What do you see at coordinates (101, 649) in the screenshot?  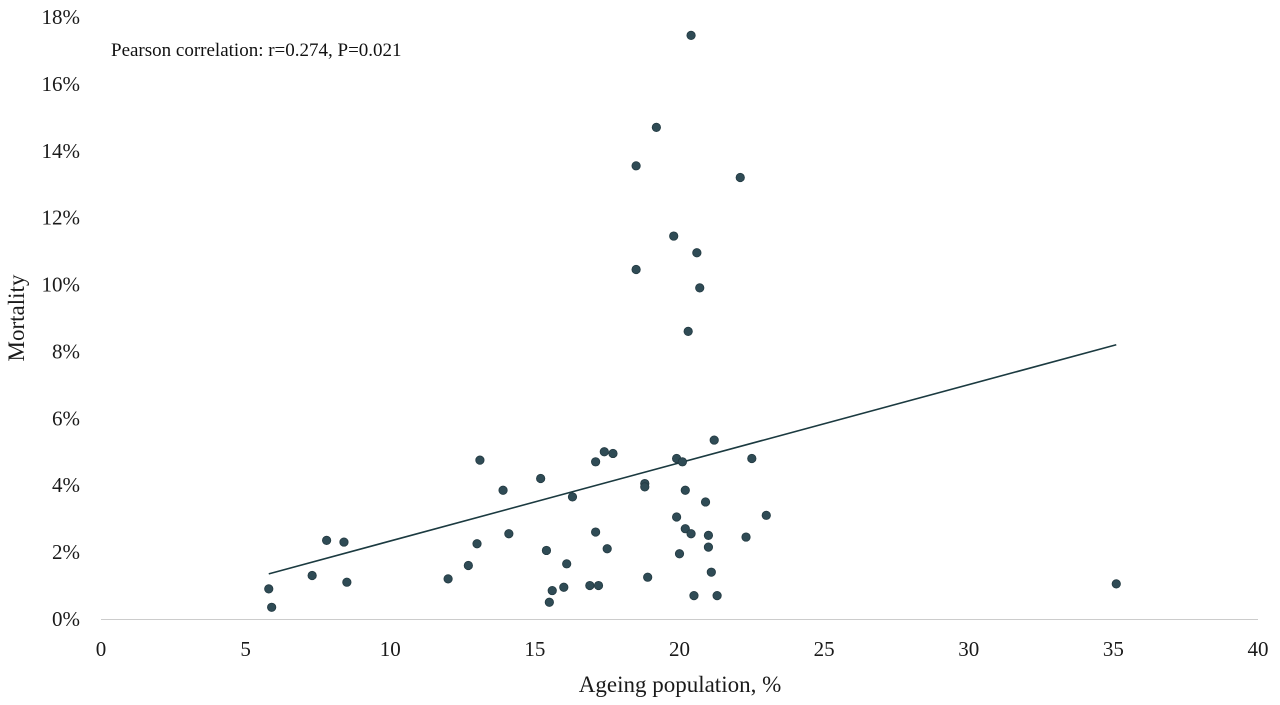 I see `x-tick-label: 0` at bounding box center [101, 649].